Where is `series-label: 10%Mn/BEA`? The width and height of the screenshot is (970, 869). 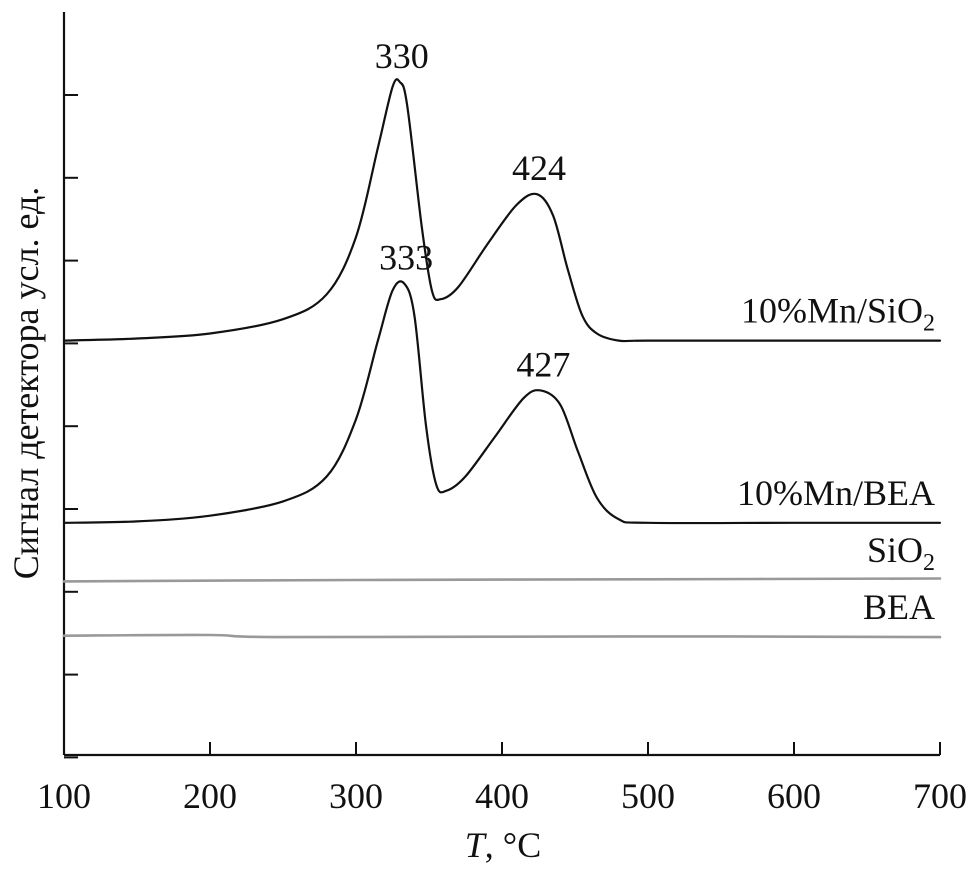
series-label: 10%Mn/BEA is located at coordinates (836, 493).